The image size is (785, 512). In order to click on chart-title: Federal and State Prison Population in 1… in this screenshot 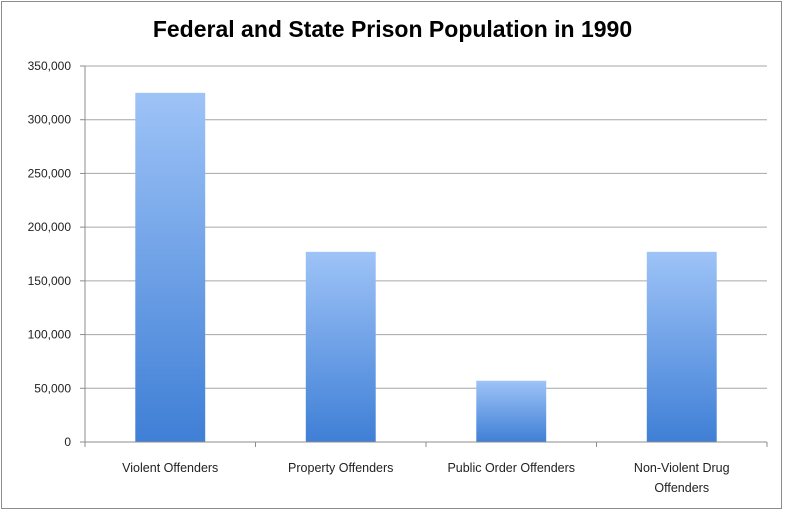, I will do `click(392, 29)`.